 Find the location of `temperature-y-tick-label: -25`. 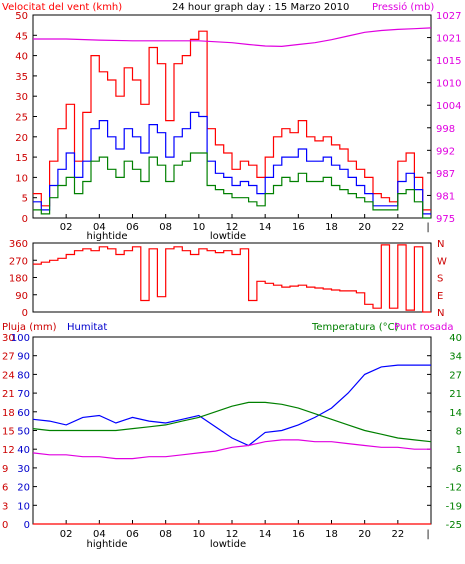

temperature-y-tick-label: -25 is located at coordinates (454, 525).